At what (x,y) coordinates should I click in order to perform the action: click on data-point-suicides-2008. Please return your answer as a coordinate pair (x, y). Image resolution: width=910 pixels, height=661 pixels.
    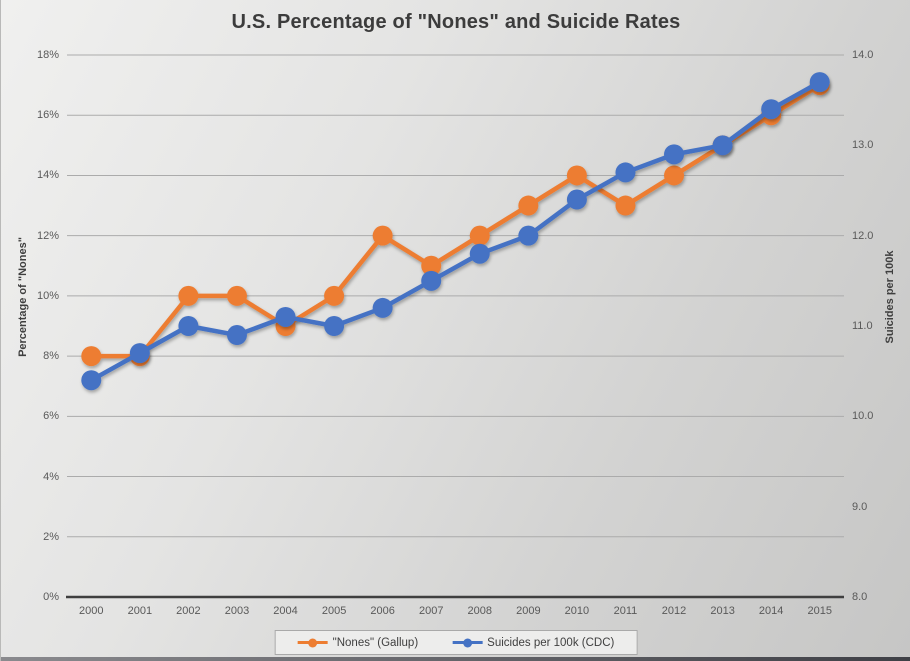
    Looking at the image, I should click on (479, 253).